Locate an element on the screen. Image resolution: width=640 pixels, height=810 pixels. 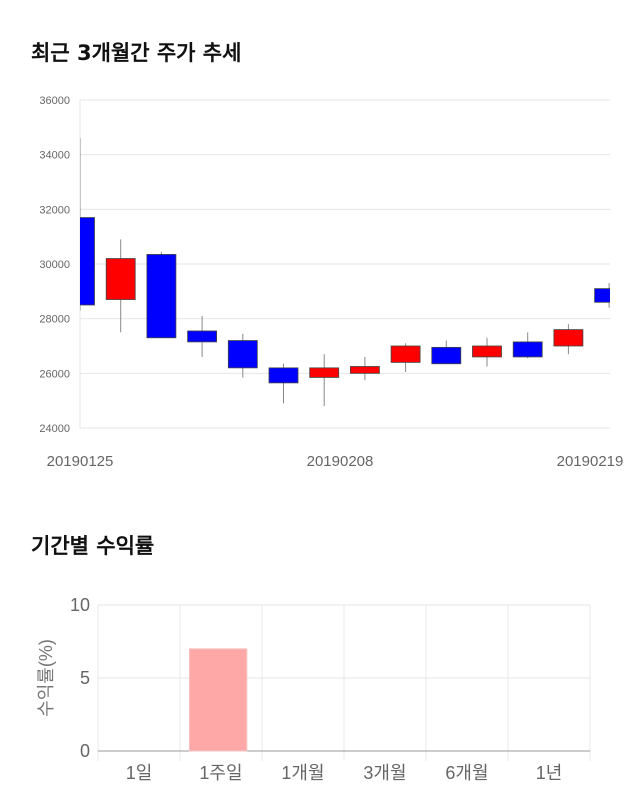
return-bar is located at coordinates (218, 700).